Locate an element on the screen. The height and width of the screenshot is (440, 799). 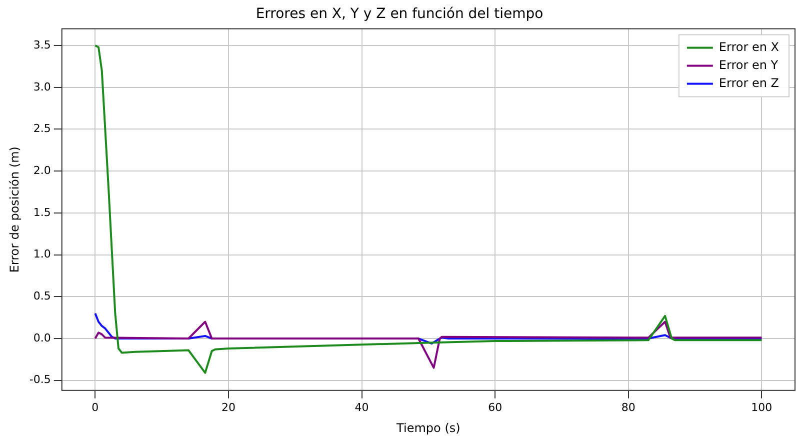
x-axis-title: Tiempo (s) is located at coordinates (428, 427).